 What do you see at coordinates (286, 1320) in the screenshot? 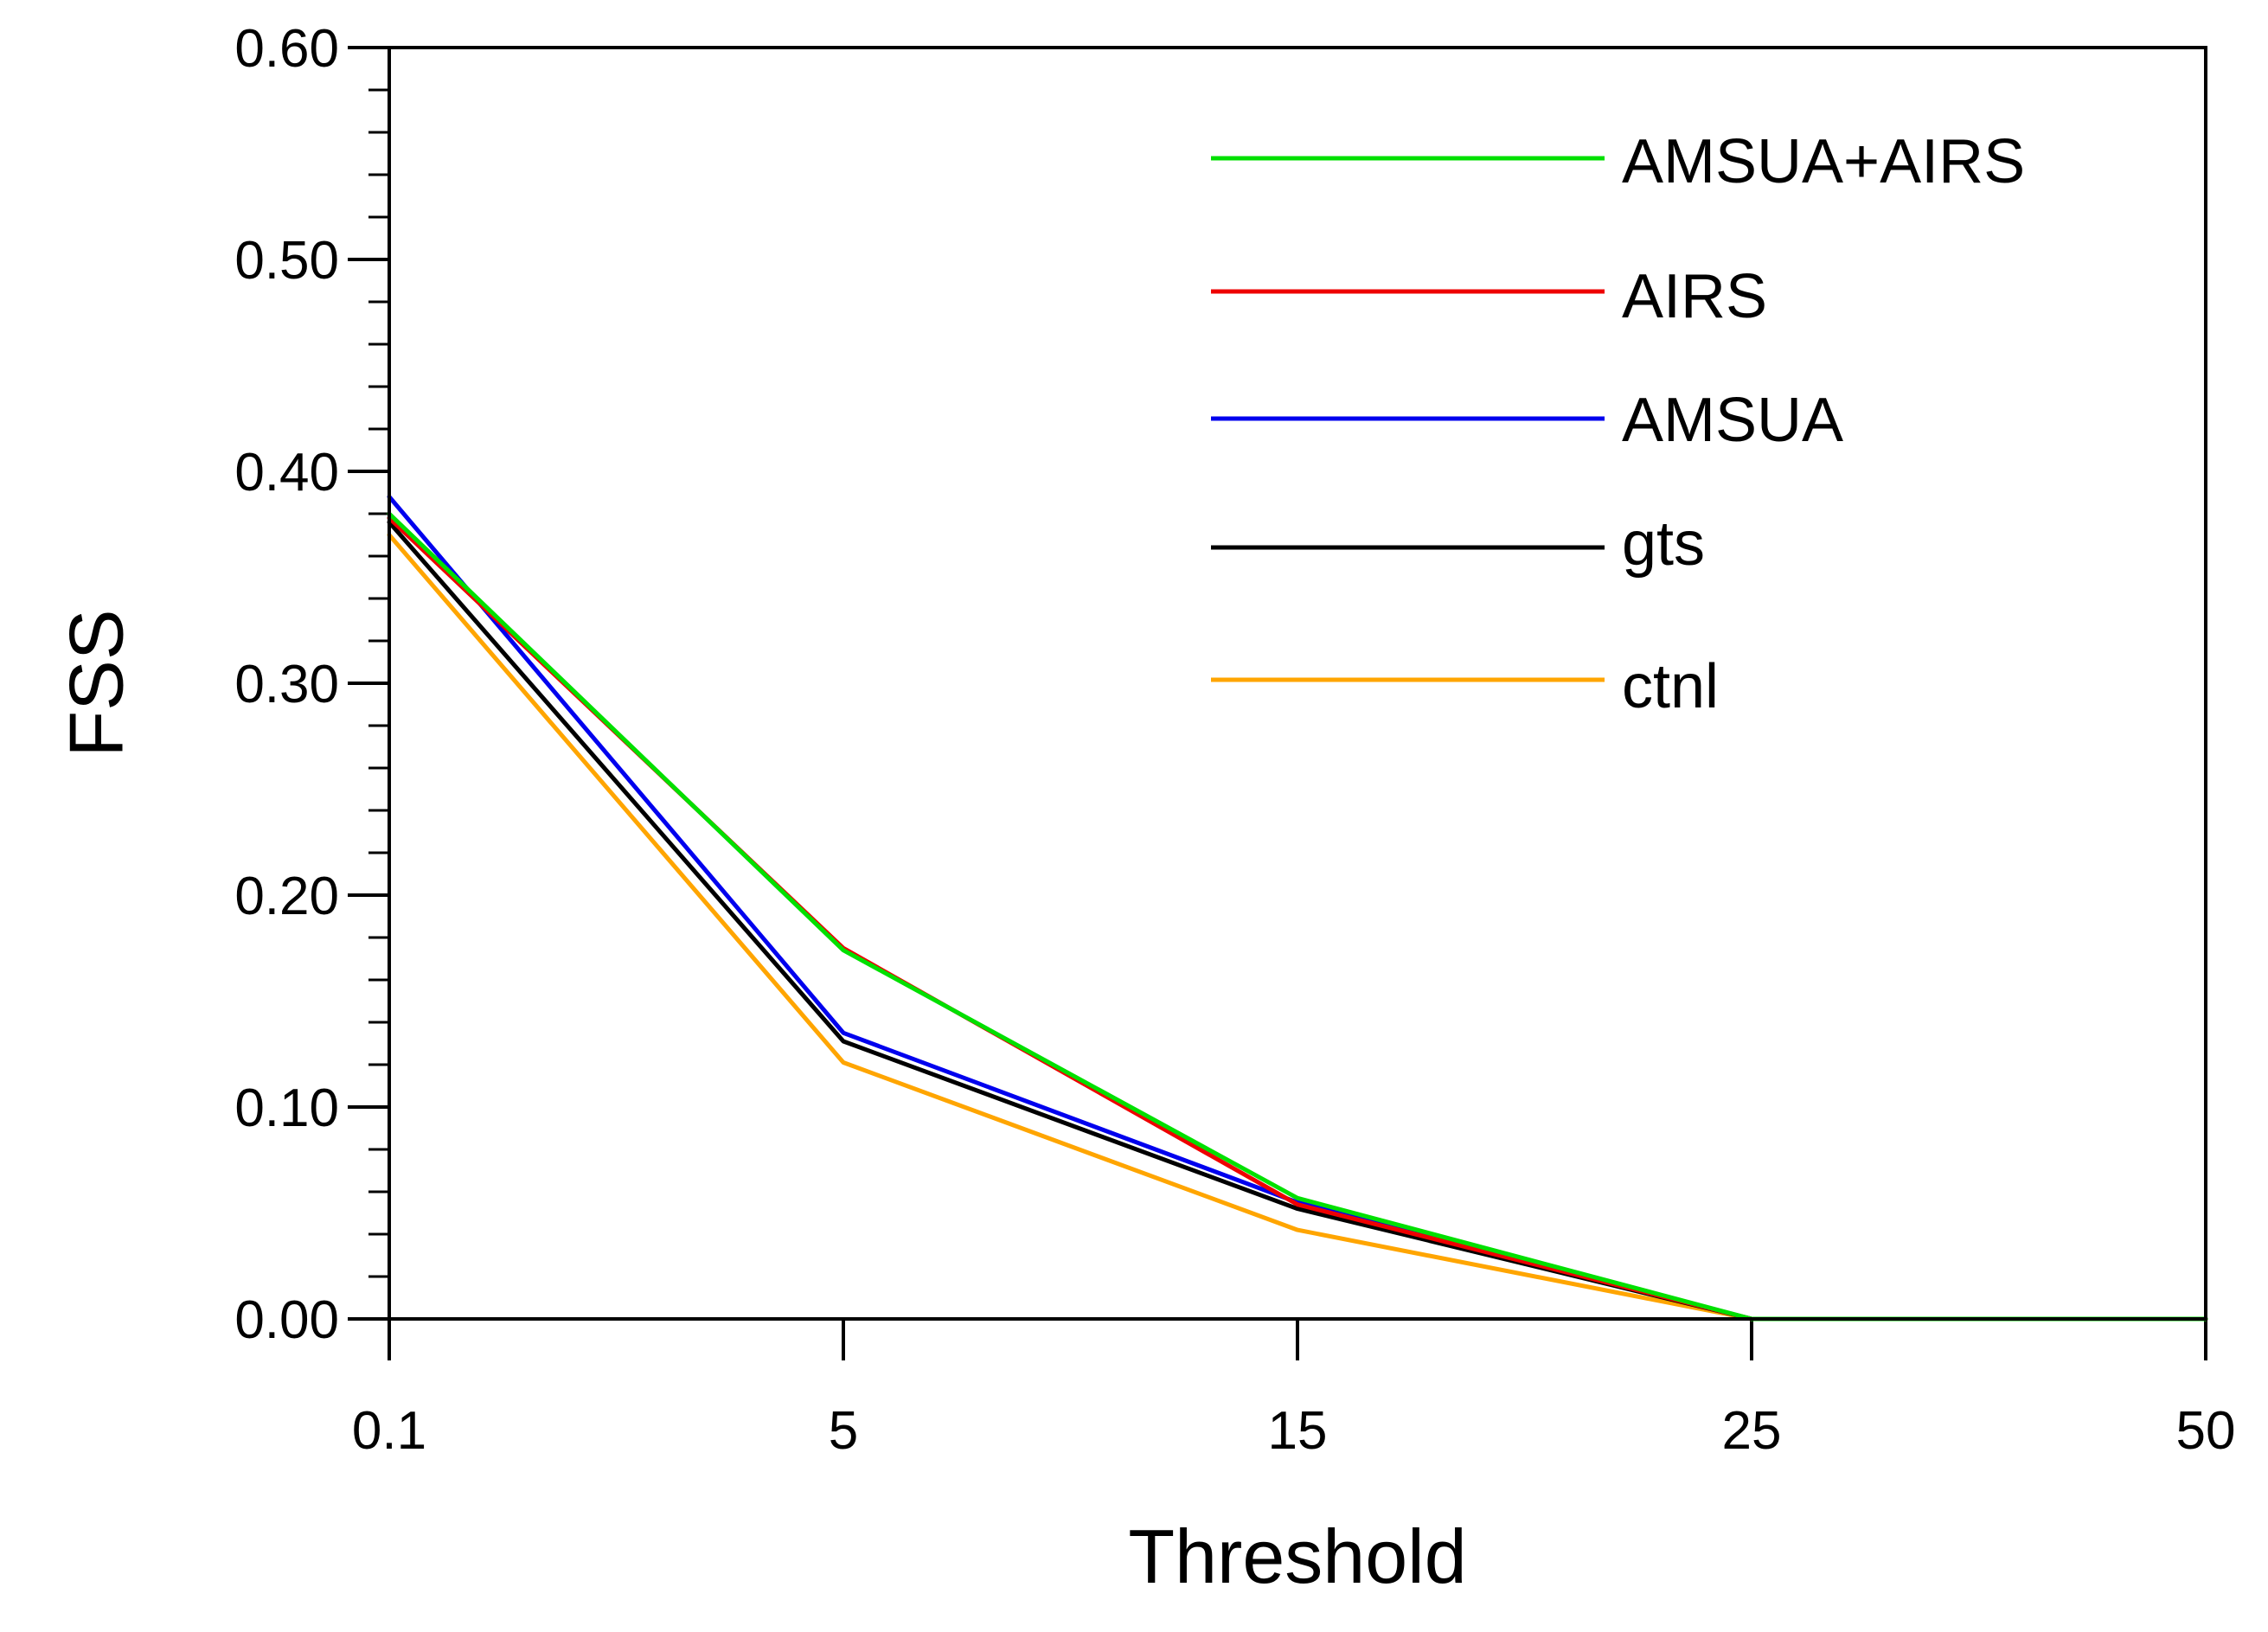
I see `y-tick-label: 0.00` at bounding box center [286, 1320].